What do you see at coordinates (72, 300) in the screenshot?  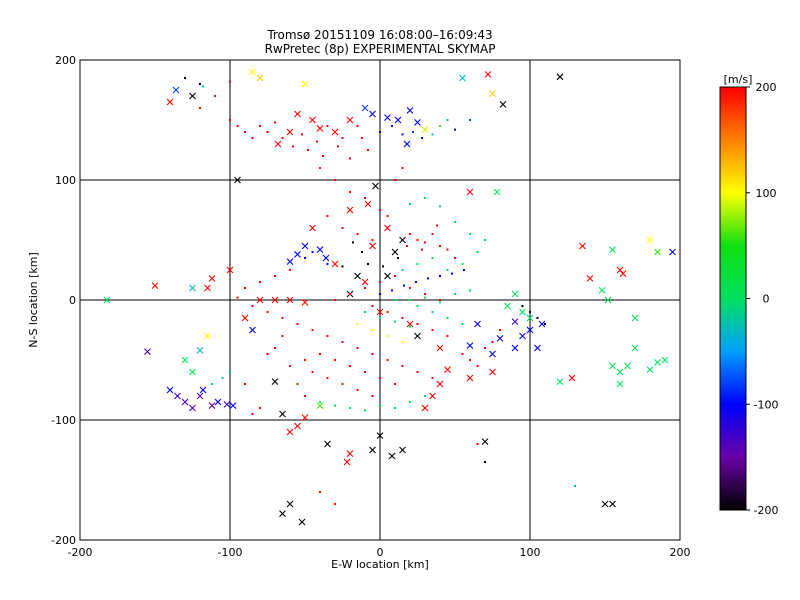 I see `y-tick-label: 0` at bounding box center [72, 300].